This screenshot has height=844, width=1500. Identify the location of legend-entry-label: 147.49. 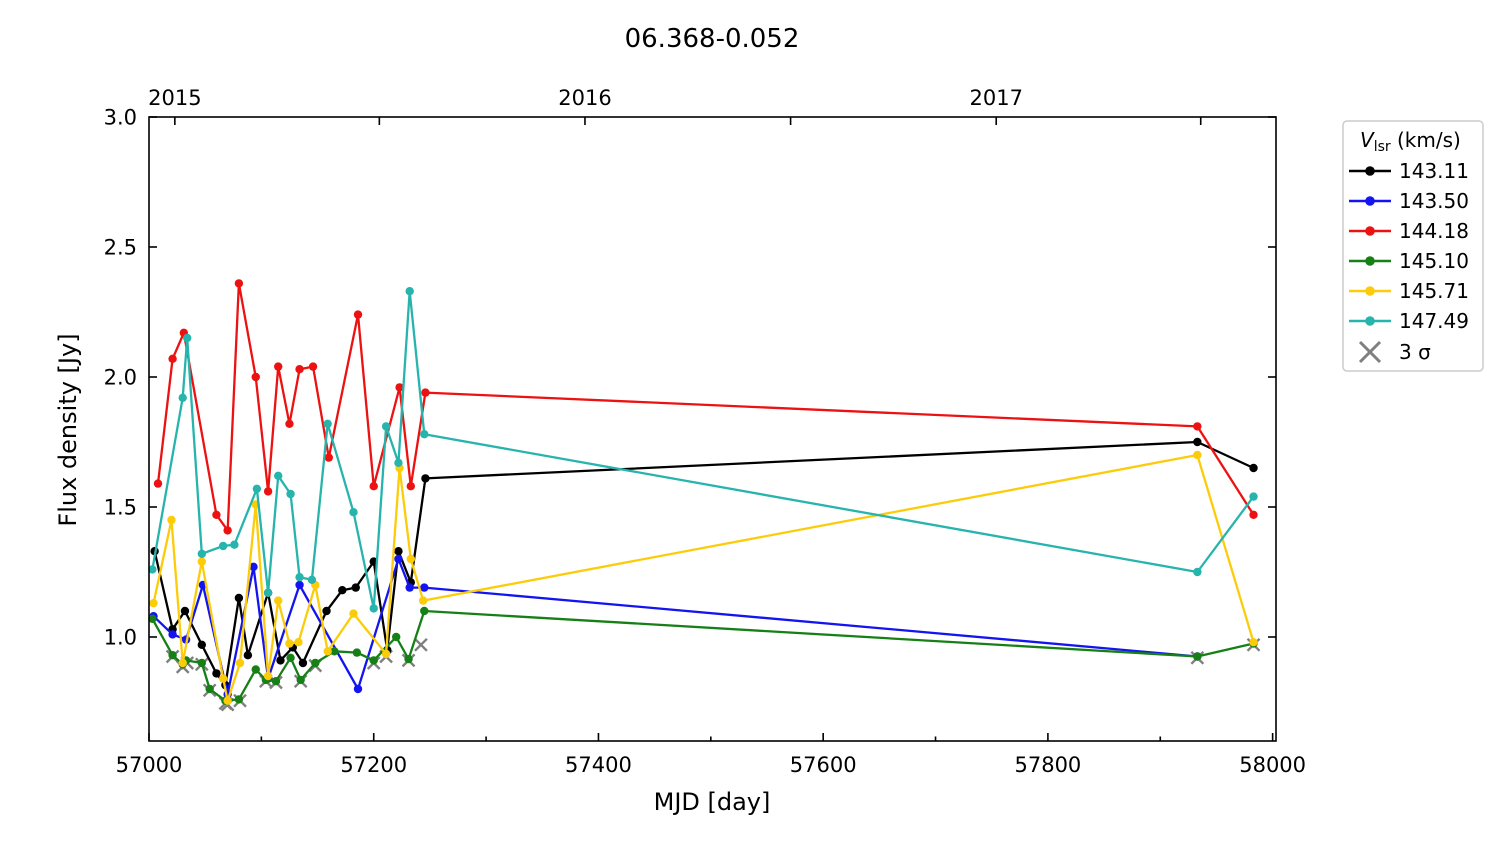
(1434, 321).